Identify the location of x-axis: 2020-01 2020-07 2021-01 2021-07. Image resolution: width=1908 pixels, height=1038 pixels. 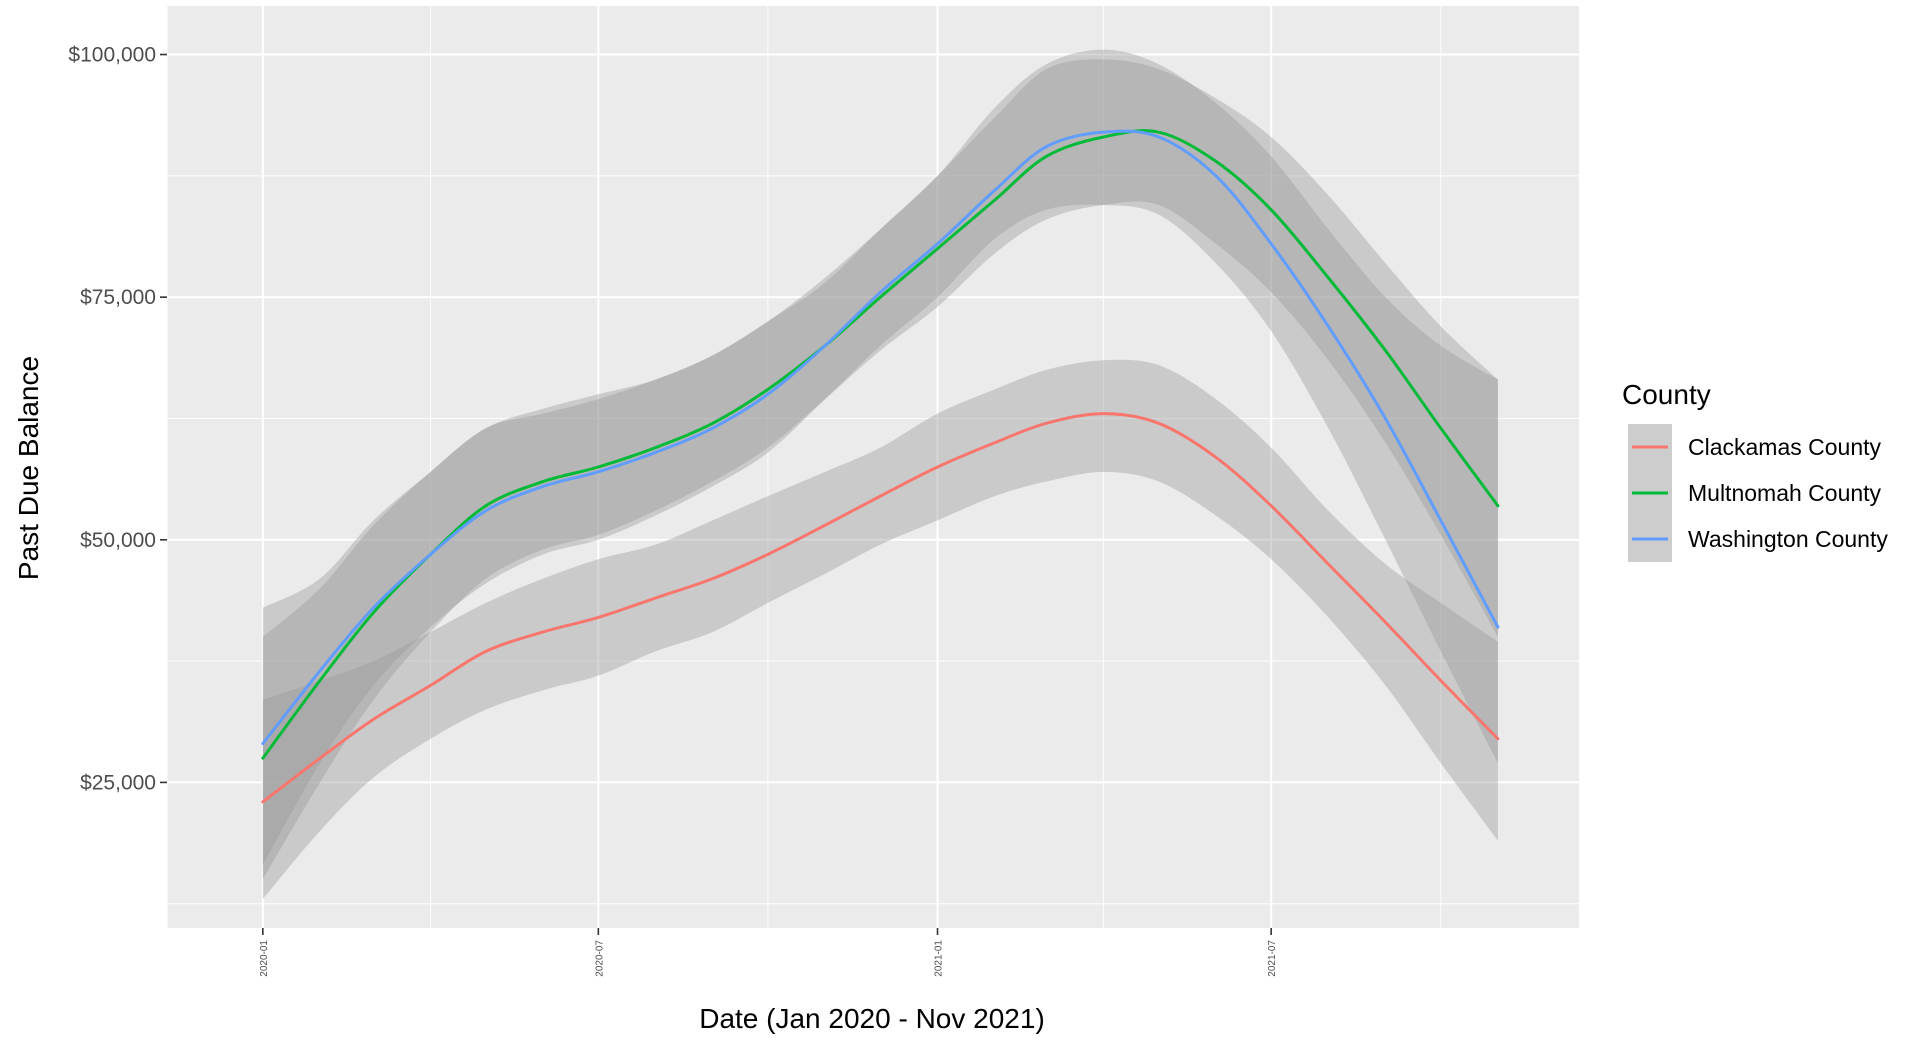
(768, 952).